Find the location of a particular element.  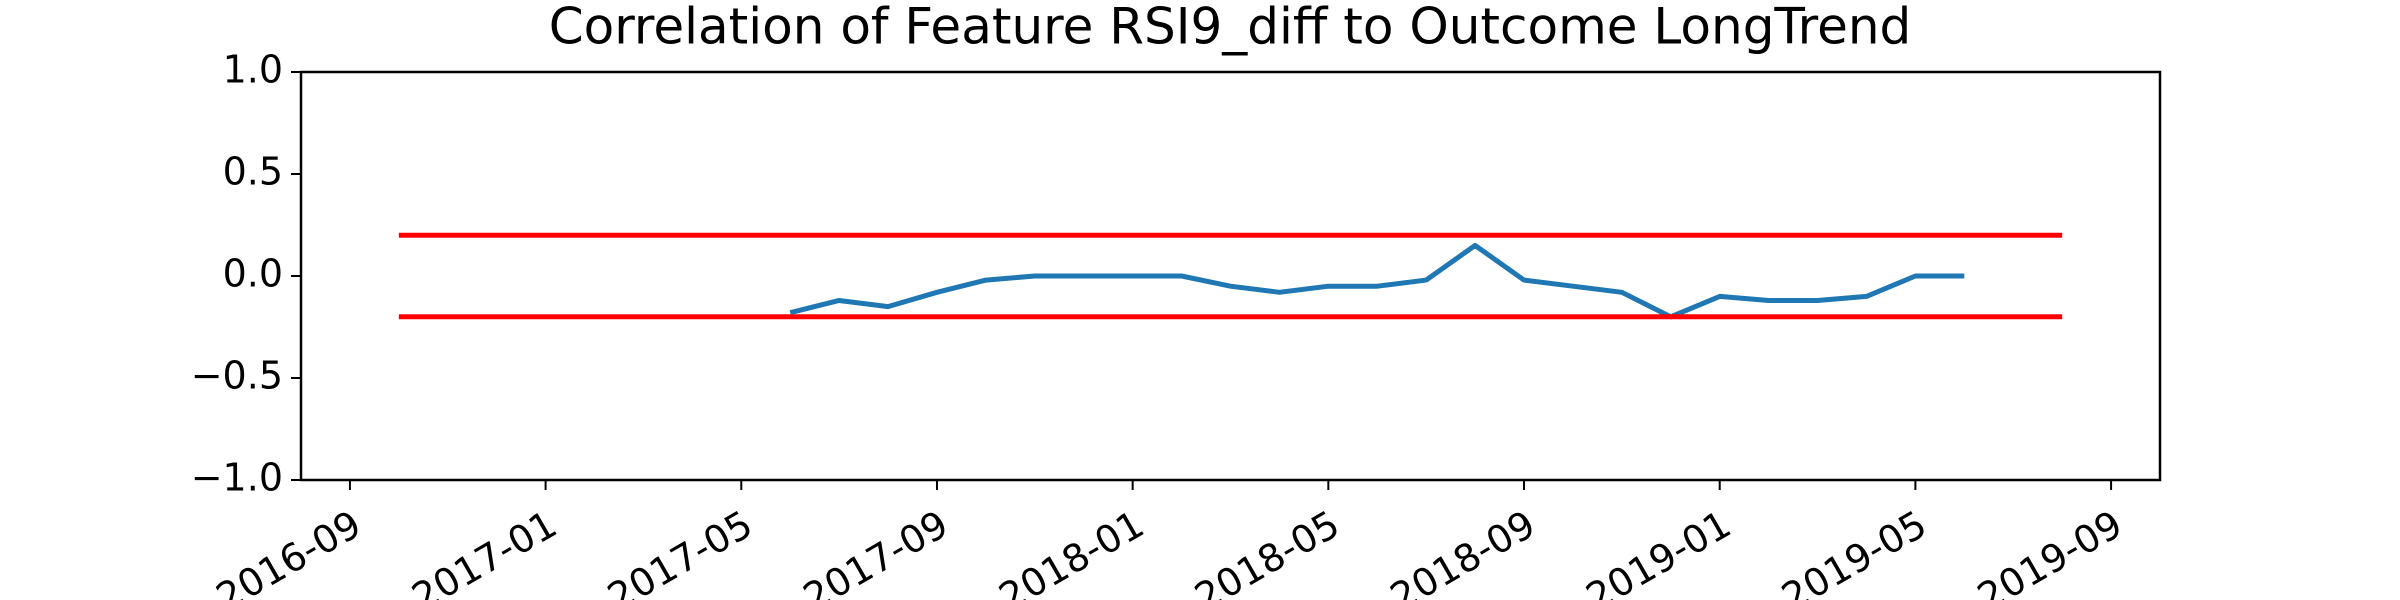

x-tick-label: 2016-09 is located at coordinates (289, 551).